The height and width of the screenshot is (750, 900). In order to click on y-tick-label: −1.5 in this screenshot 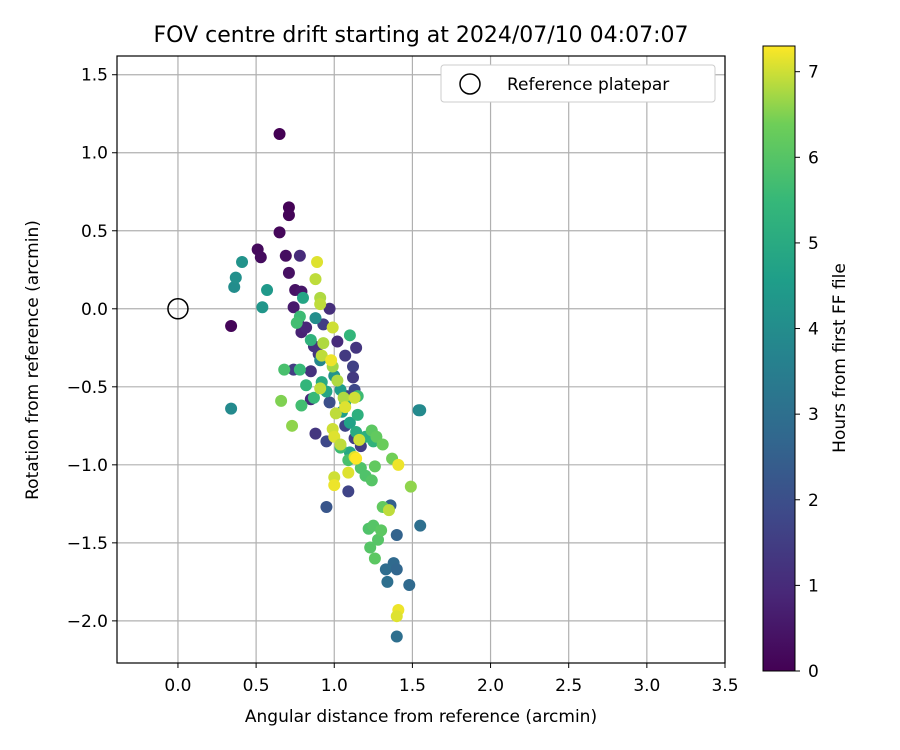, I will do `click(87, 544)`.